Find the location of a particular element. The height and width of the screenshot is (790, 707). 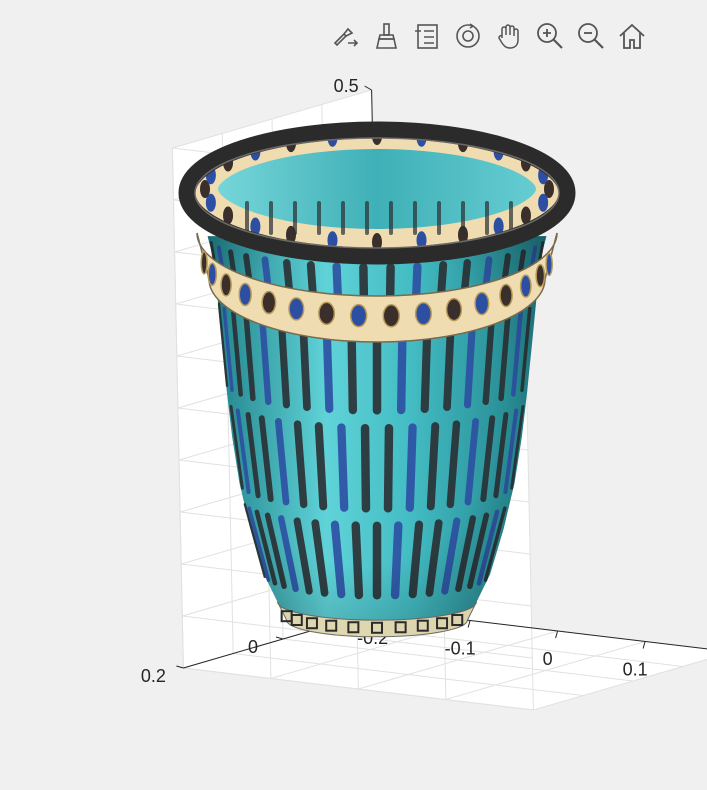

x-tick-label: 0.1 is located at coordinates (635, 670).